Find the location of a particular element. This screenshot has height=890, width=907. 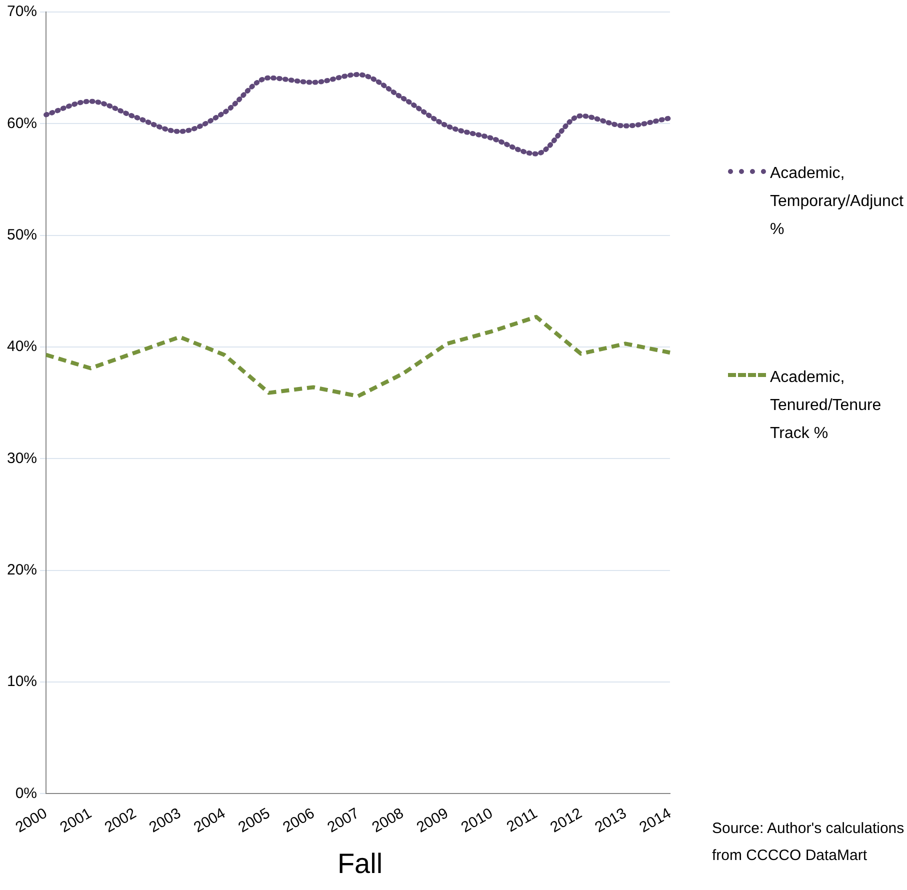

source-note: Source: Author's calculations from CCCCO DataMart is located at coordinates (809, 842).